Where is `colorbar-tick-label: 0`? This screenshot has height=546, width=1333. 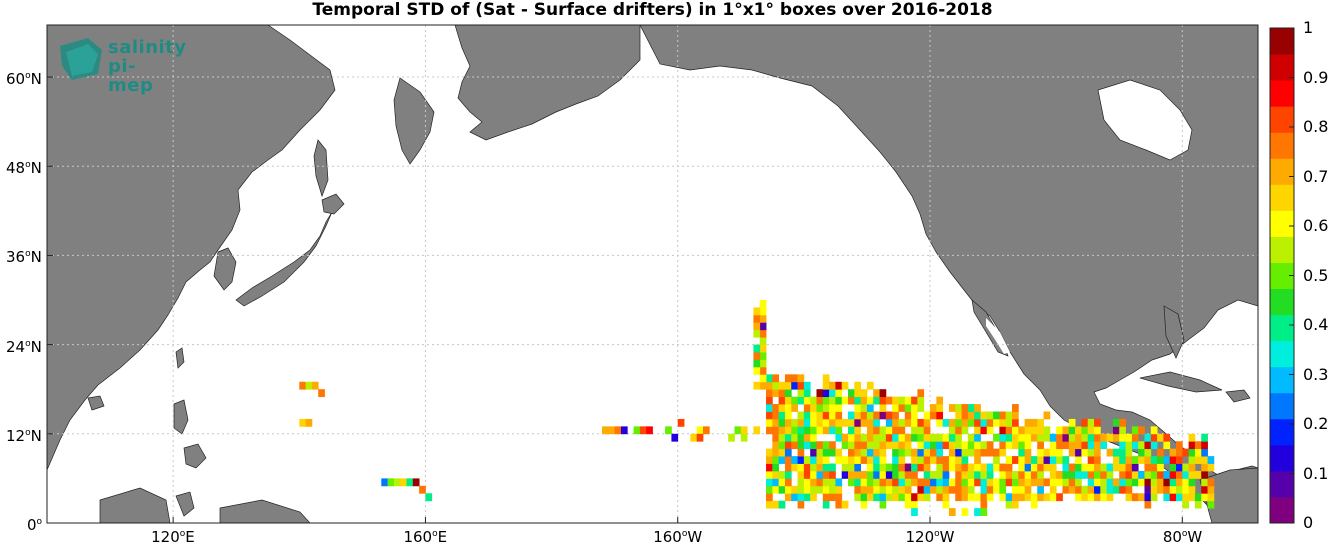
colorbar-tick-label: 0 is located at coordinates (1308, 522).